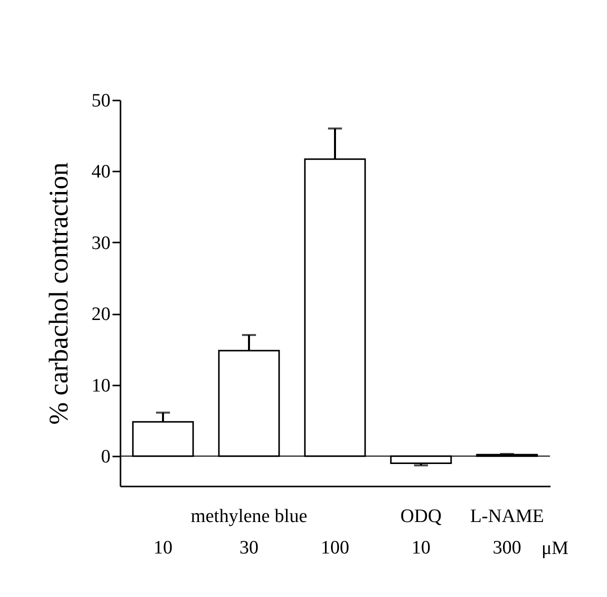 The height and width of the screenshot is (597, 607). What do you see at coordinates (101, 101) in the screenshot?
I see `y-tick-label: 50` at bounding box center [101, 101].